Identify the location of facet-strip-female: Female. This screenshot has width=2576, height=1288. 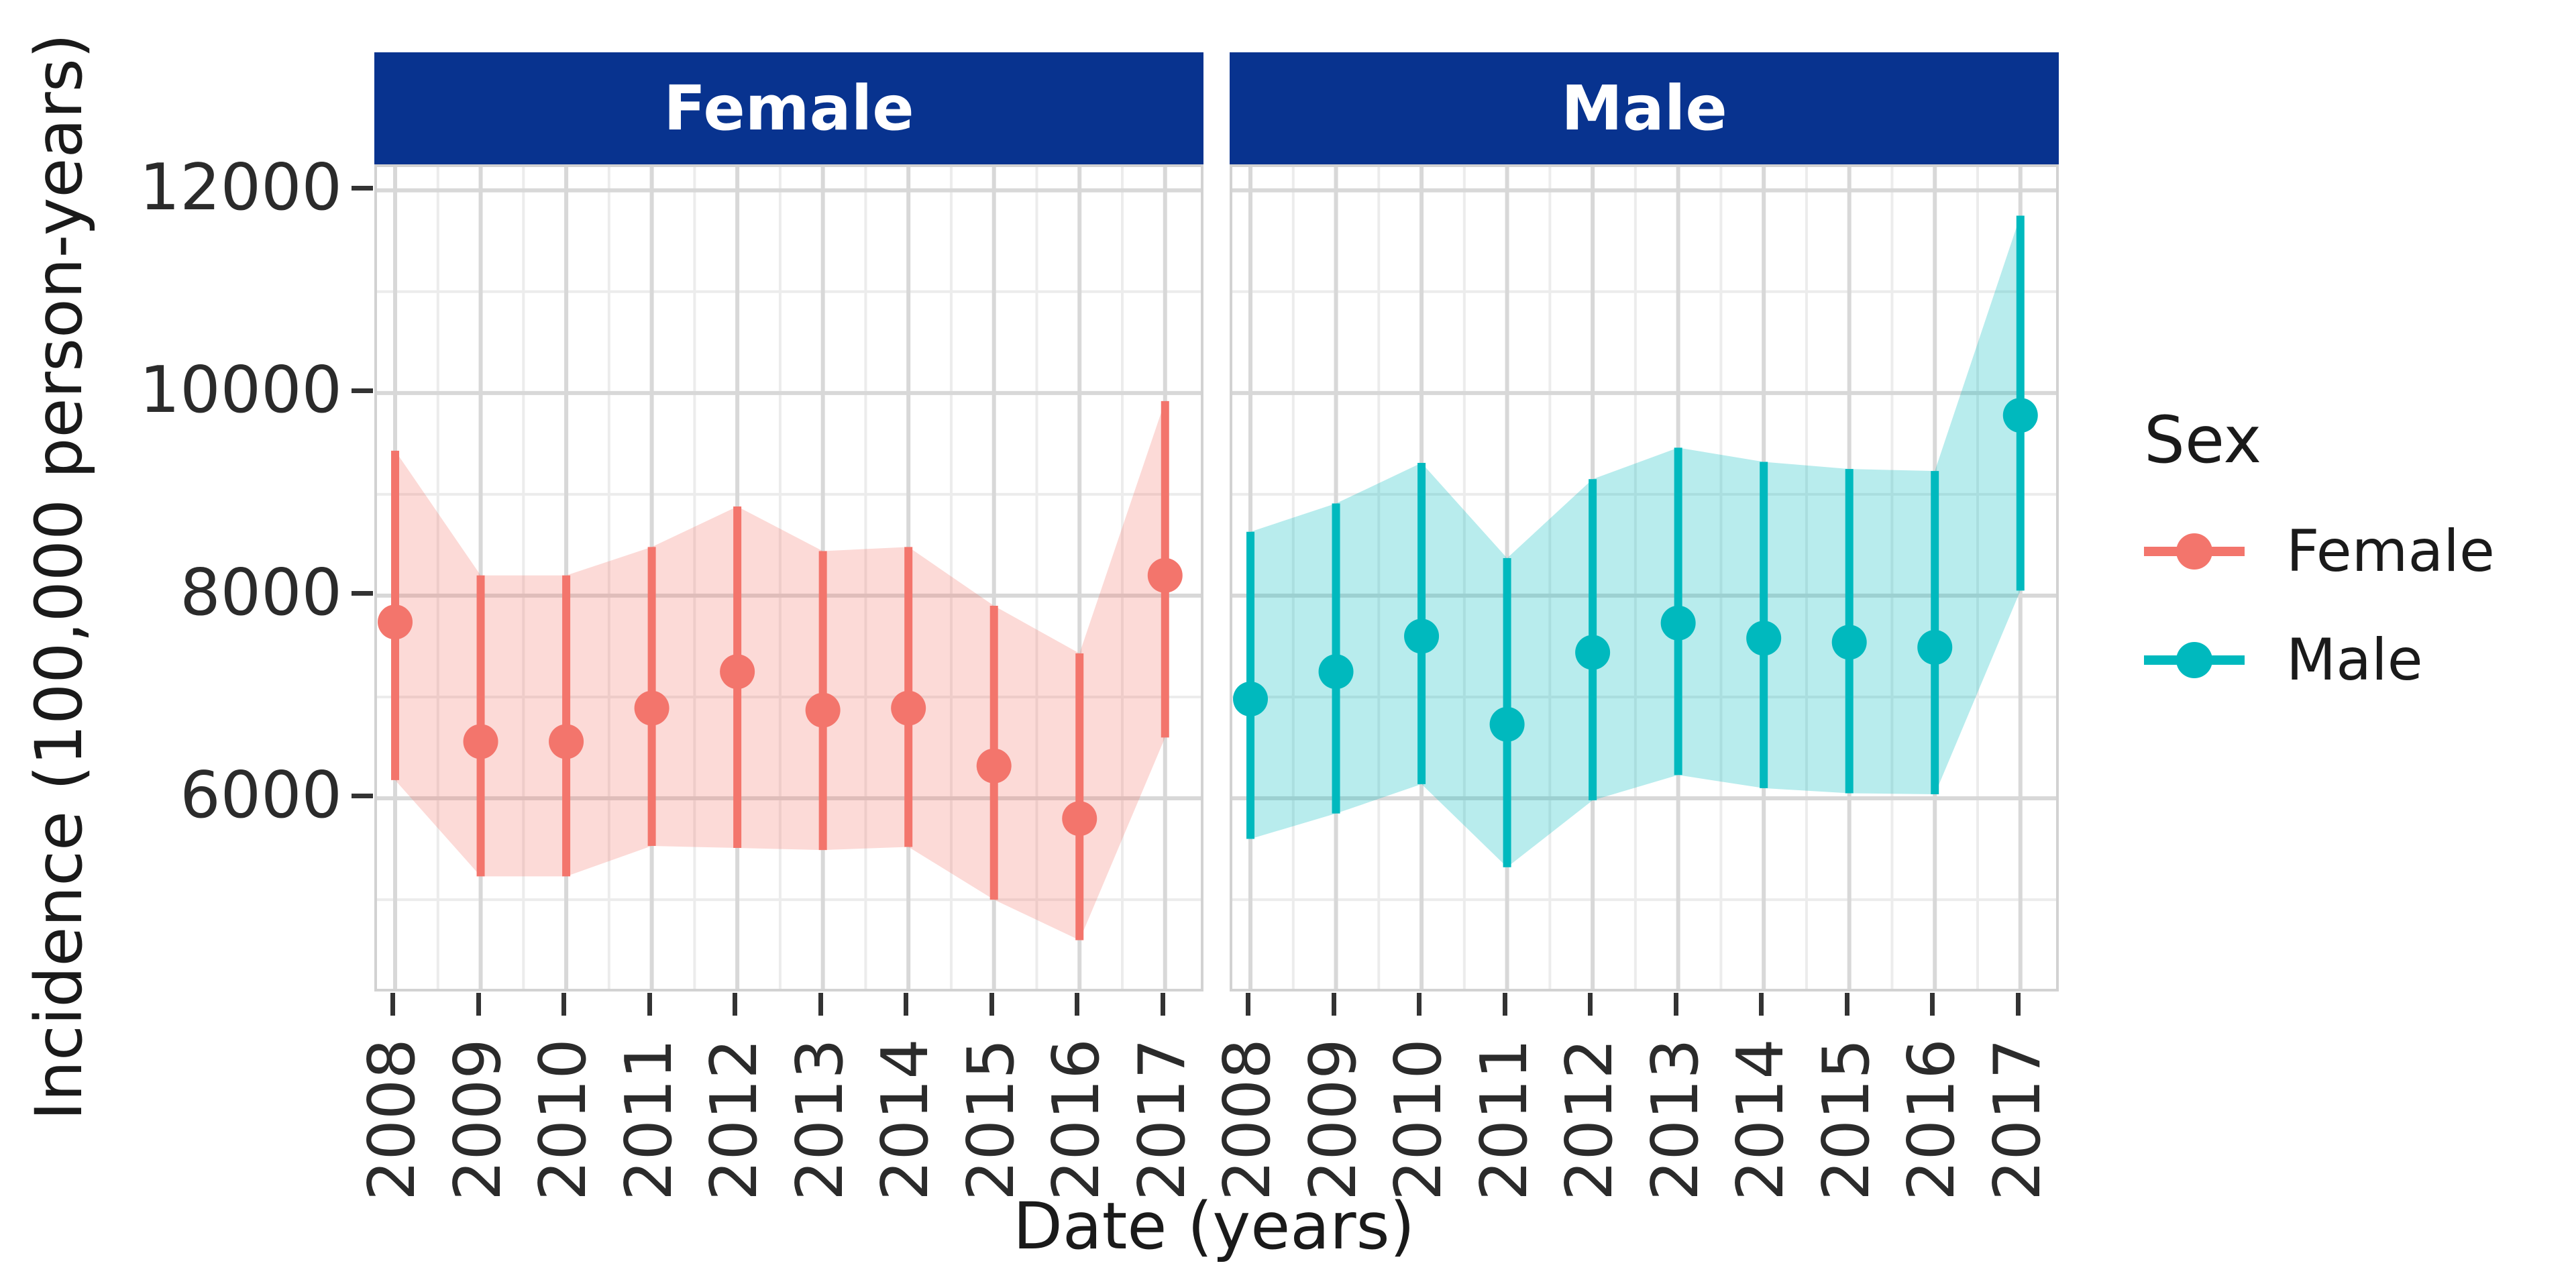
(788, 108).